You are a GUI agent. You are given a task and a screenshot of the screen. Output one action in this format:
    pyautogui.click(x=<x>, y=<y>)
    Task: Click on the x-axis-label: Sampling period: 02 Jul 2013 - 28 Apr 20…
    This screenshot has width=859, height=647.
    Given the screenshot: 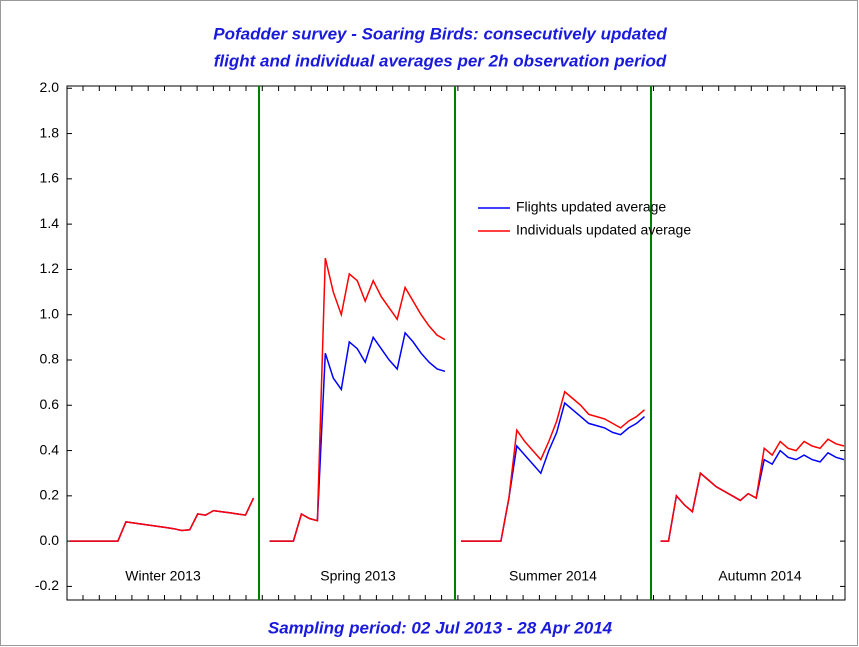 What is the action you would take?
    pyautogui.click(x=440, y=627)
    